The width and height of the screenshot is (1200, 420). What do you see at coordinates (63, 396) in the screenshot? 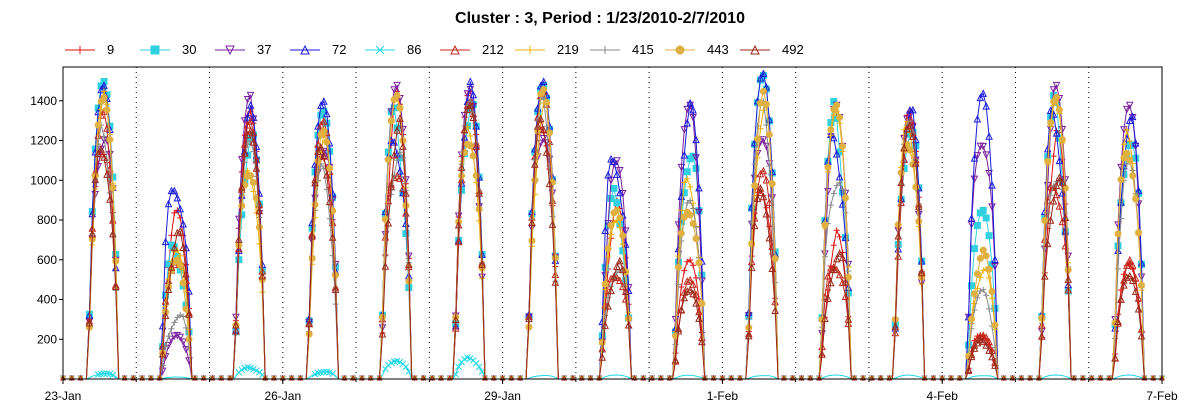
I see `x-tick-label: 23-Jan` at bounding box center [63, 396].